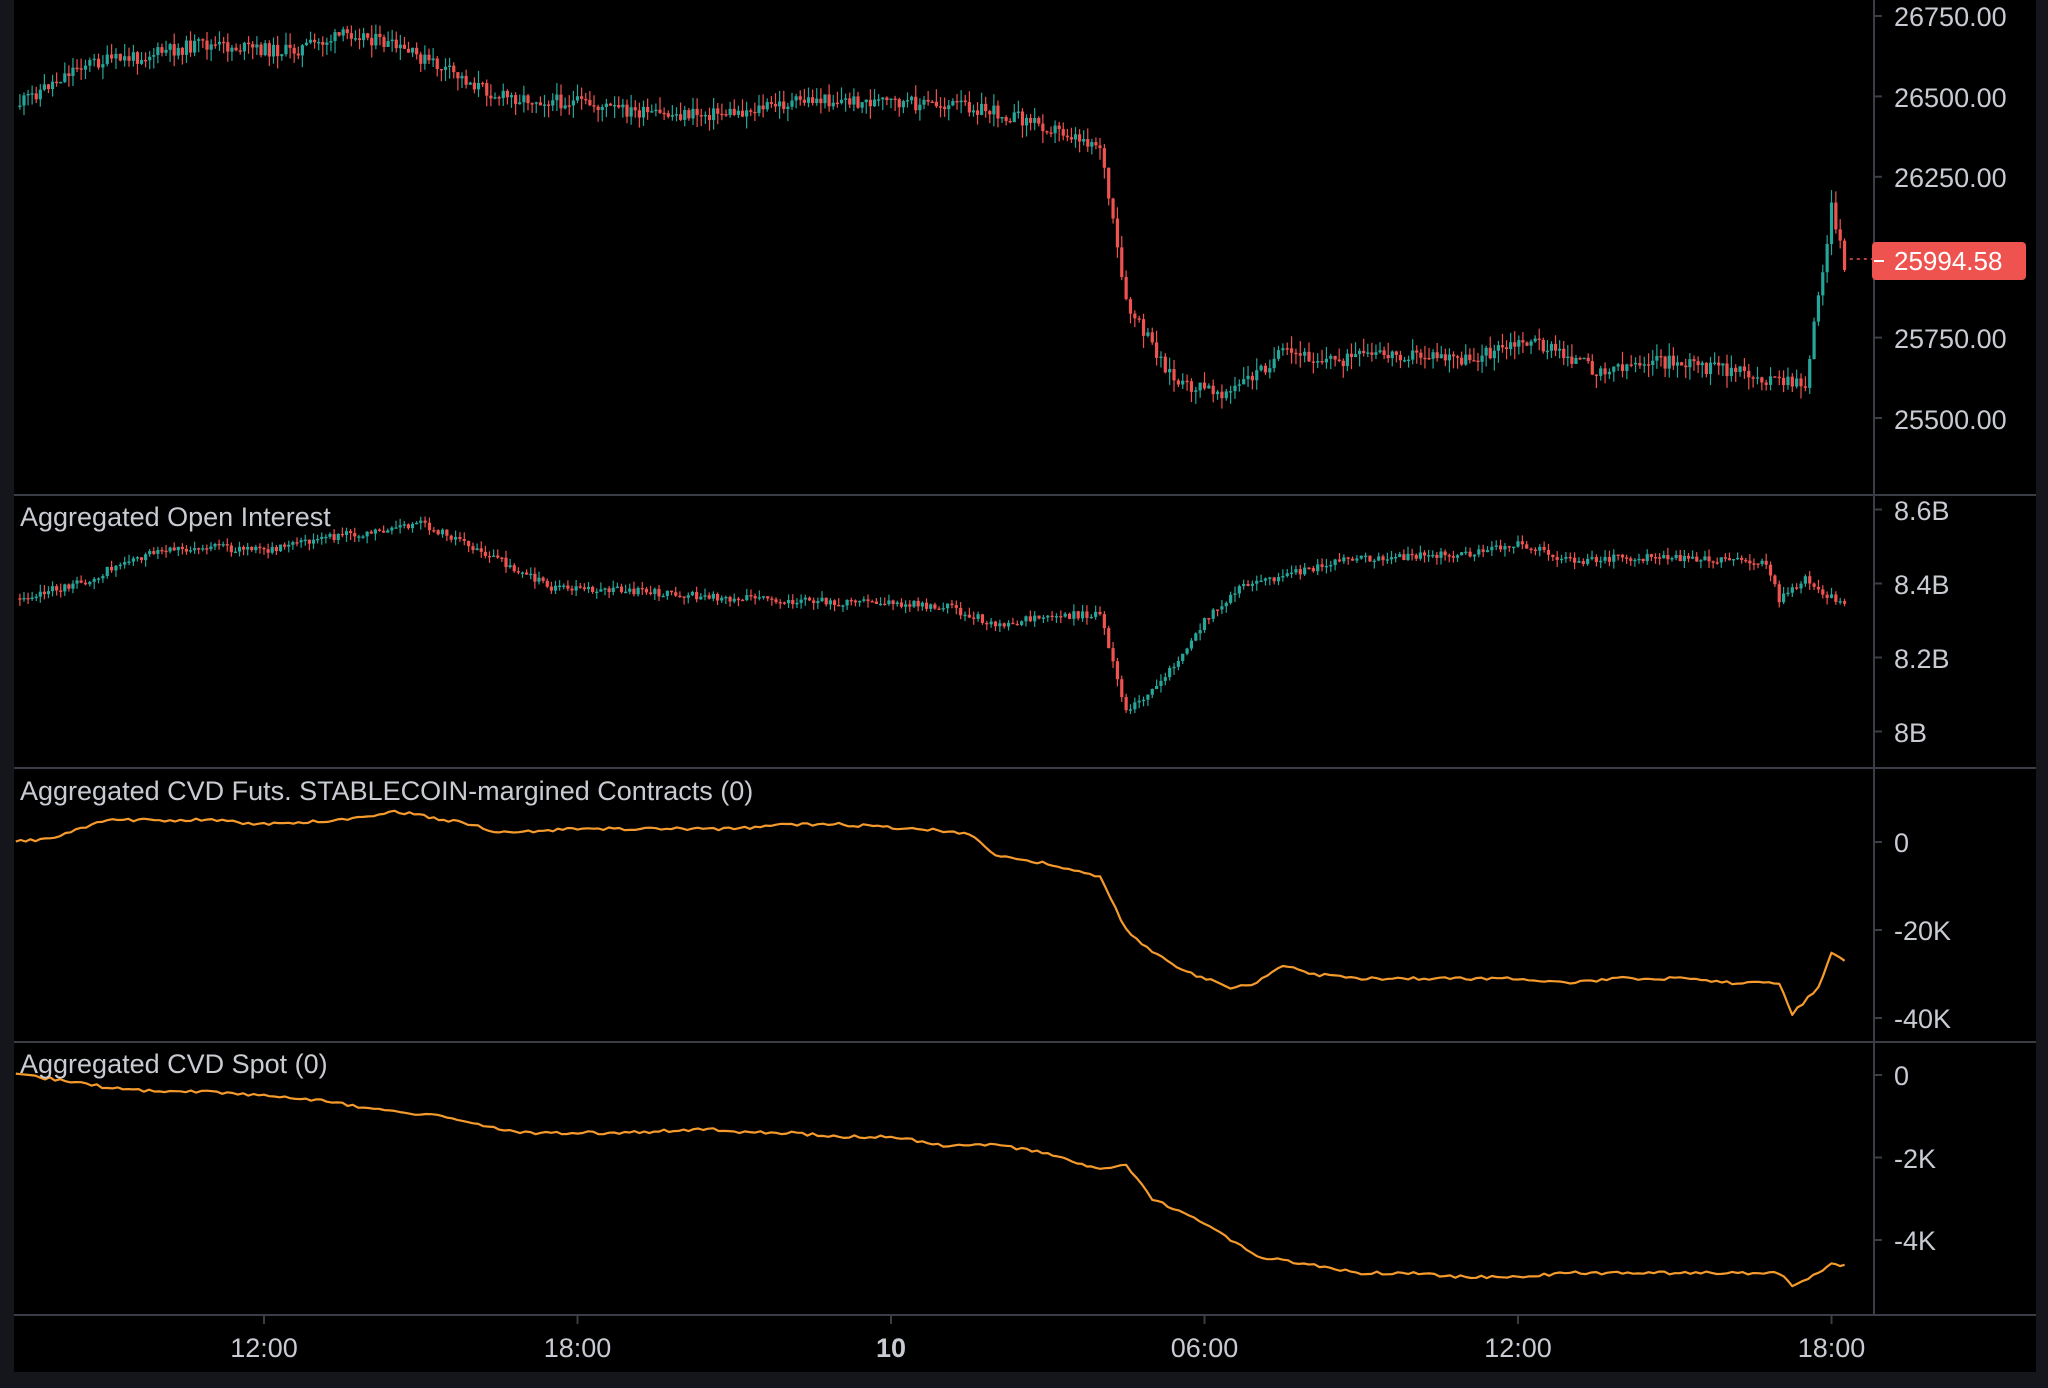 Image resolution: width=2048 pixels, height=1388 pixels. Describe the element at coordinates (1915, 1159) in the screenshot. I see `cvd-spot-tick-label: -2K` at that location.